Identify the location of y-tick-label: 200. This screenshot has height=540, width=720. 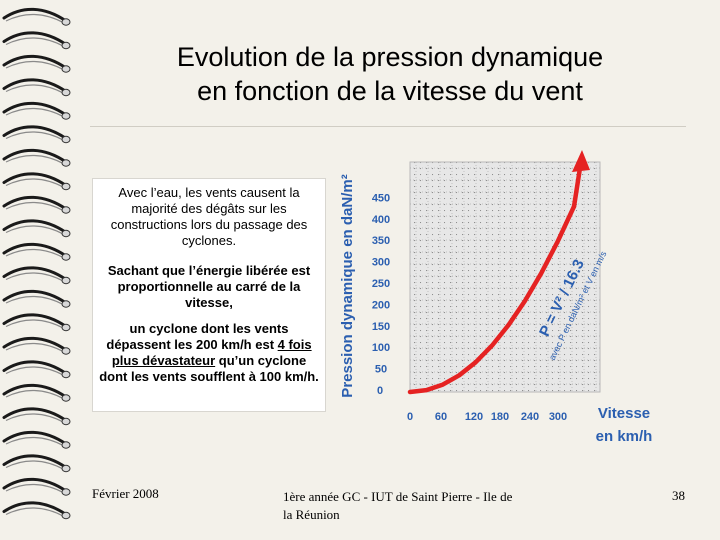
(381, 305).